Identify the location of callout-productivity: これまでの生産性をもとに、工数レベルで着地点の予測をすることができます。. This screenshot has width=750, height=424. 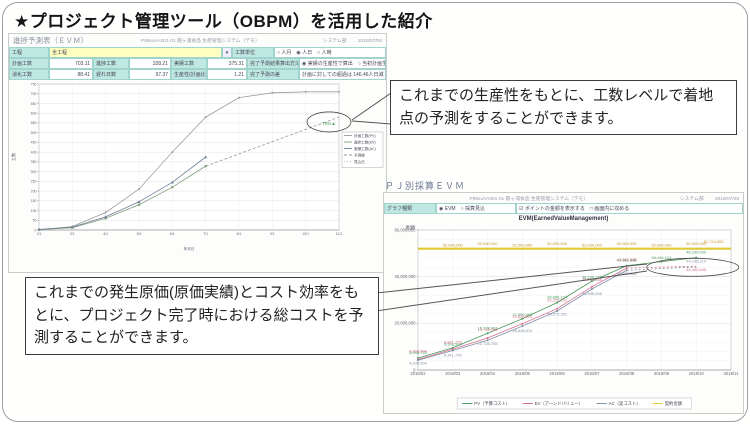
(563, 107).